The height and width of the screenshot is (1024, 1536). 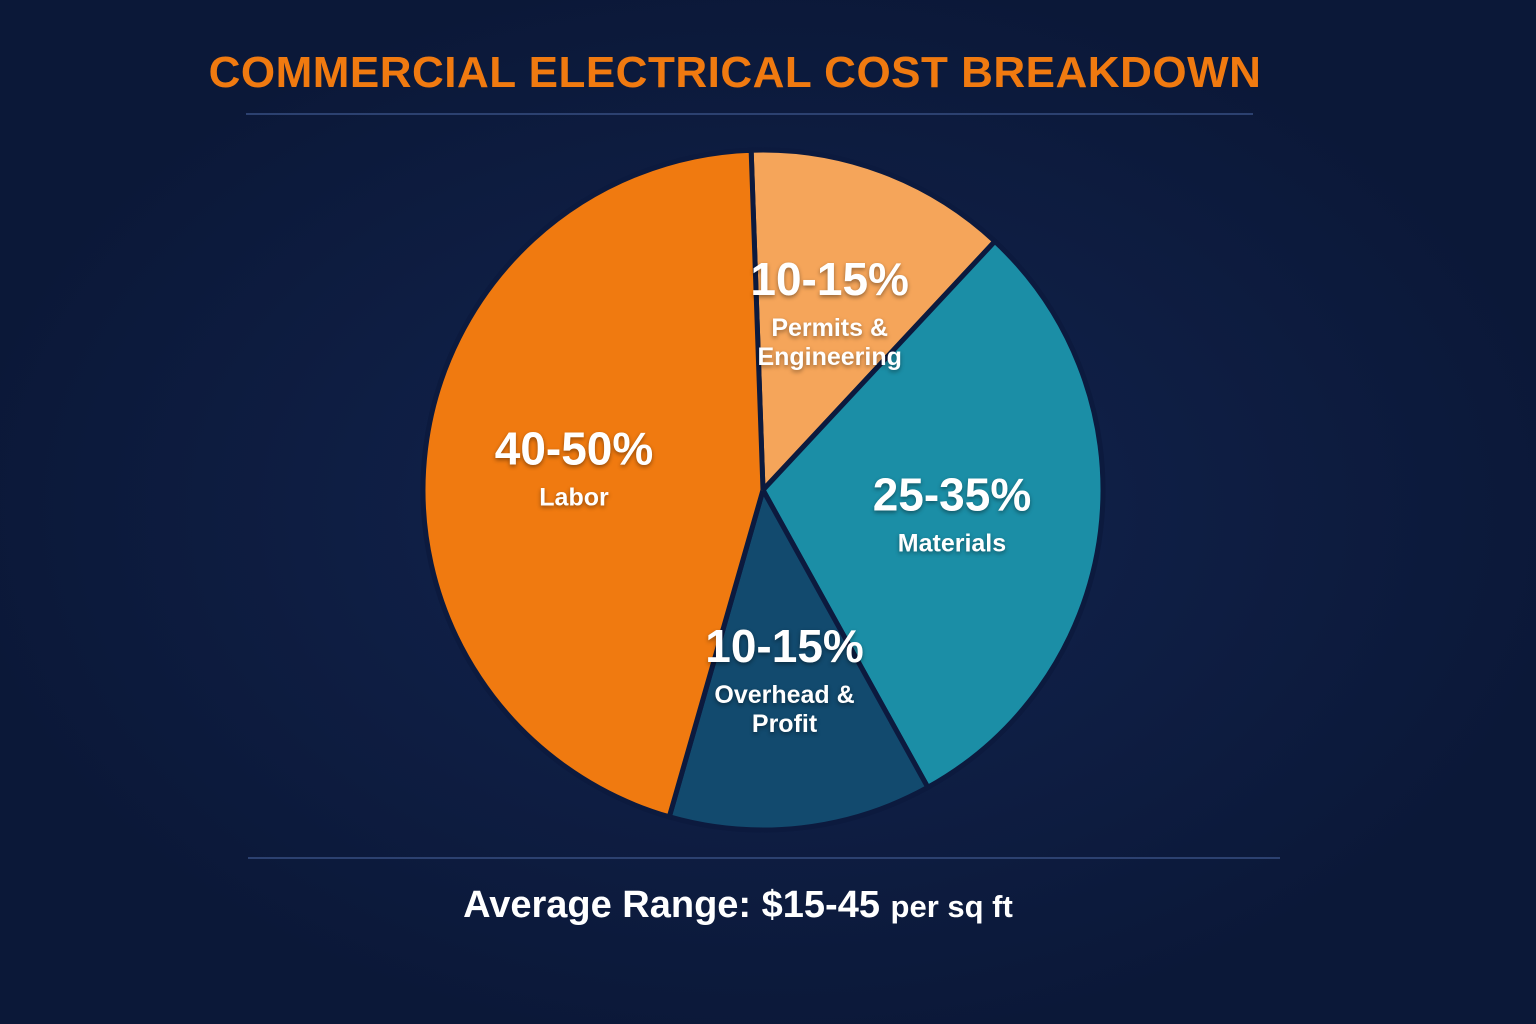 What do you see at coordinates (830, 312) in the screenshot?
I see `slice-label: 10-15% Permits & Engineering` at bounding box center [830, 312].